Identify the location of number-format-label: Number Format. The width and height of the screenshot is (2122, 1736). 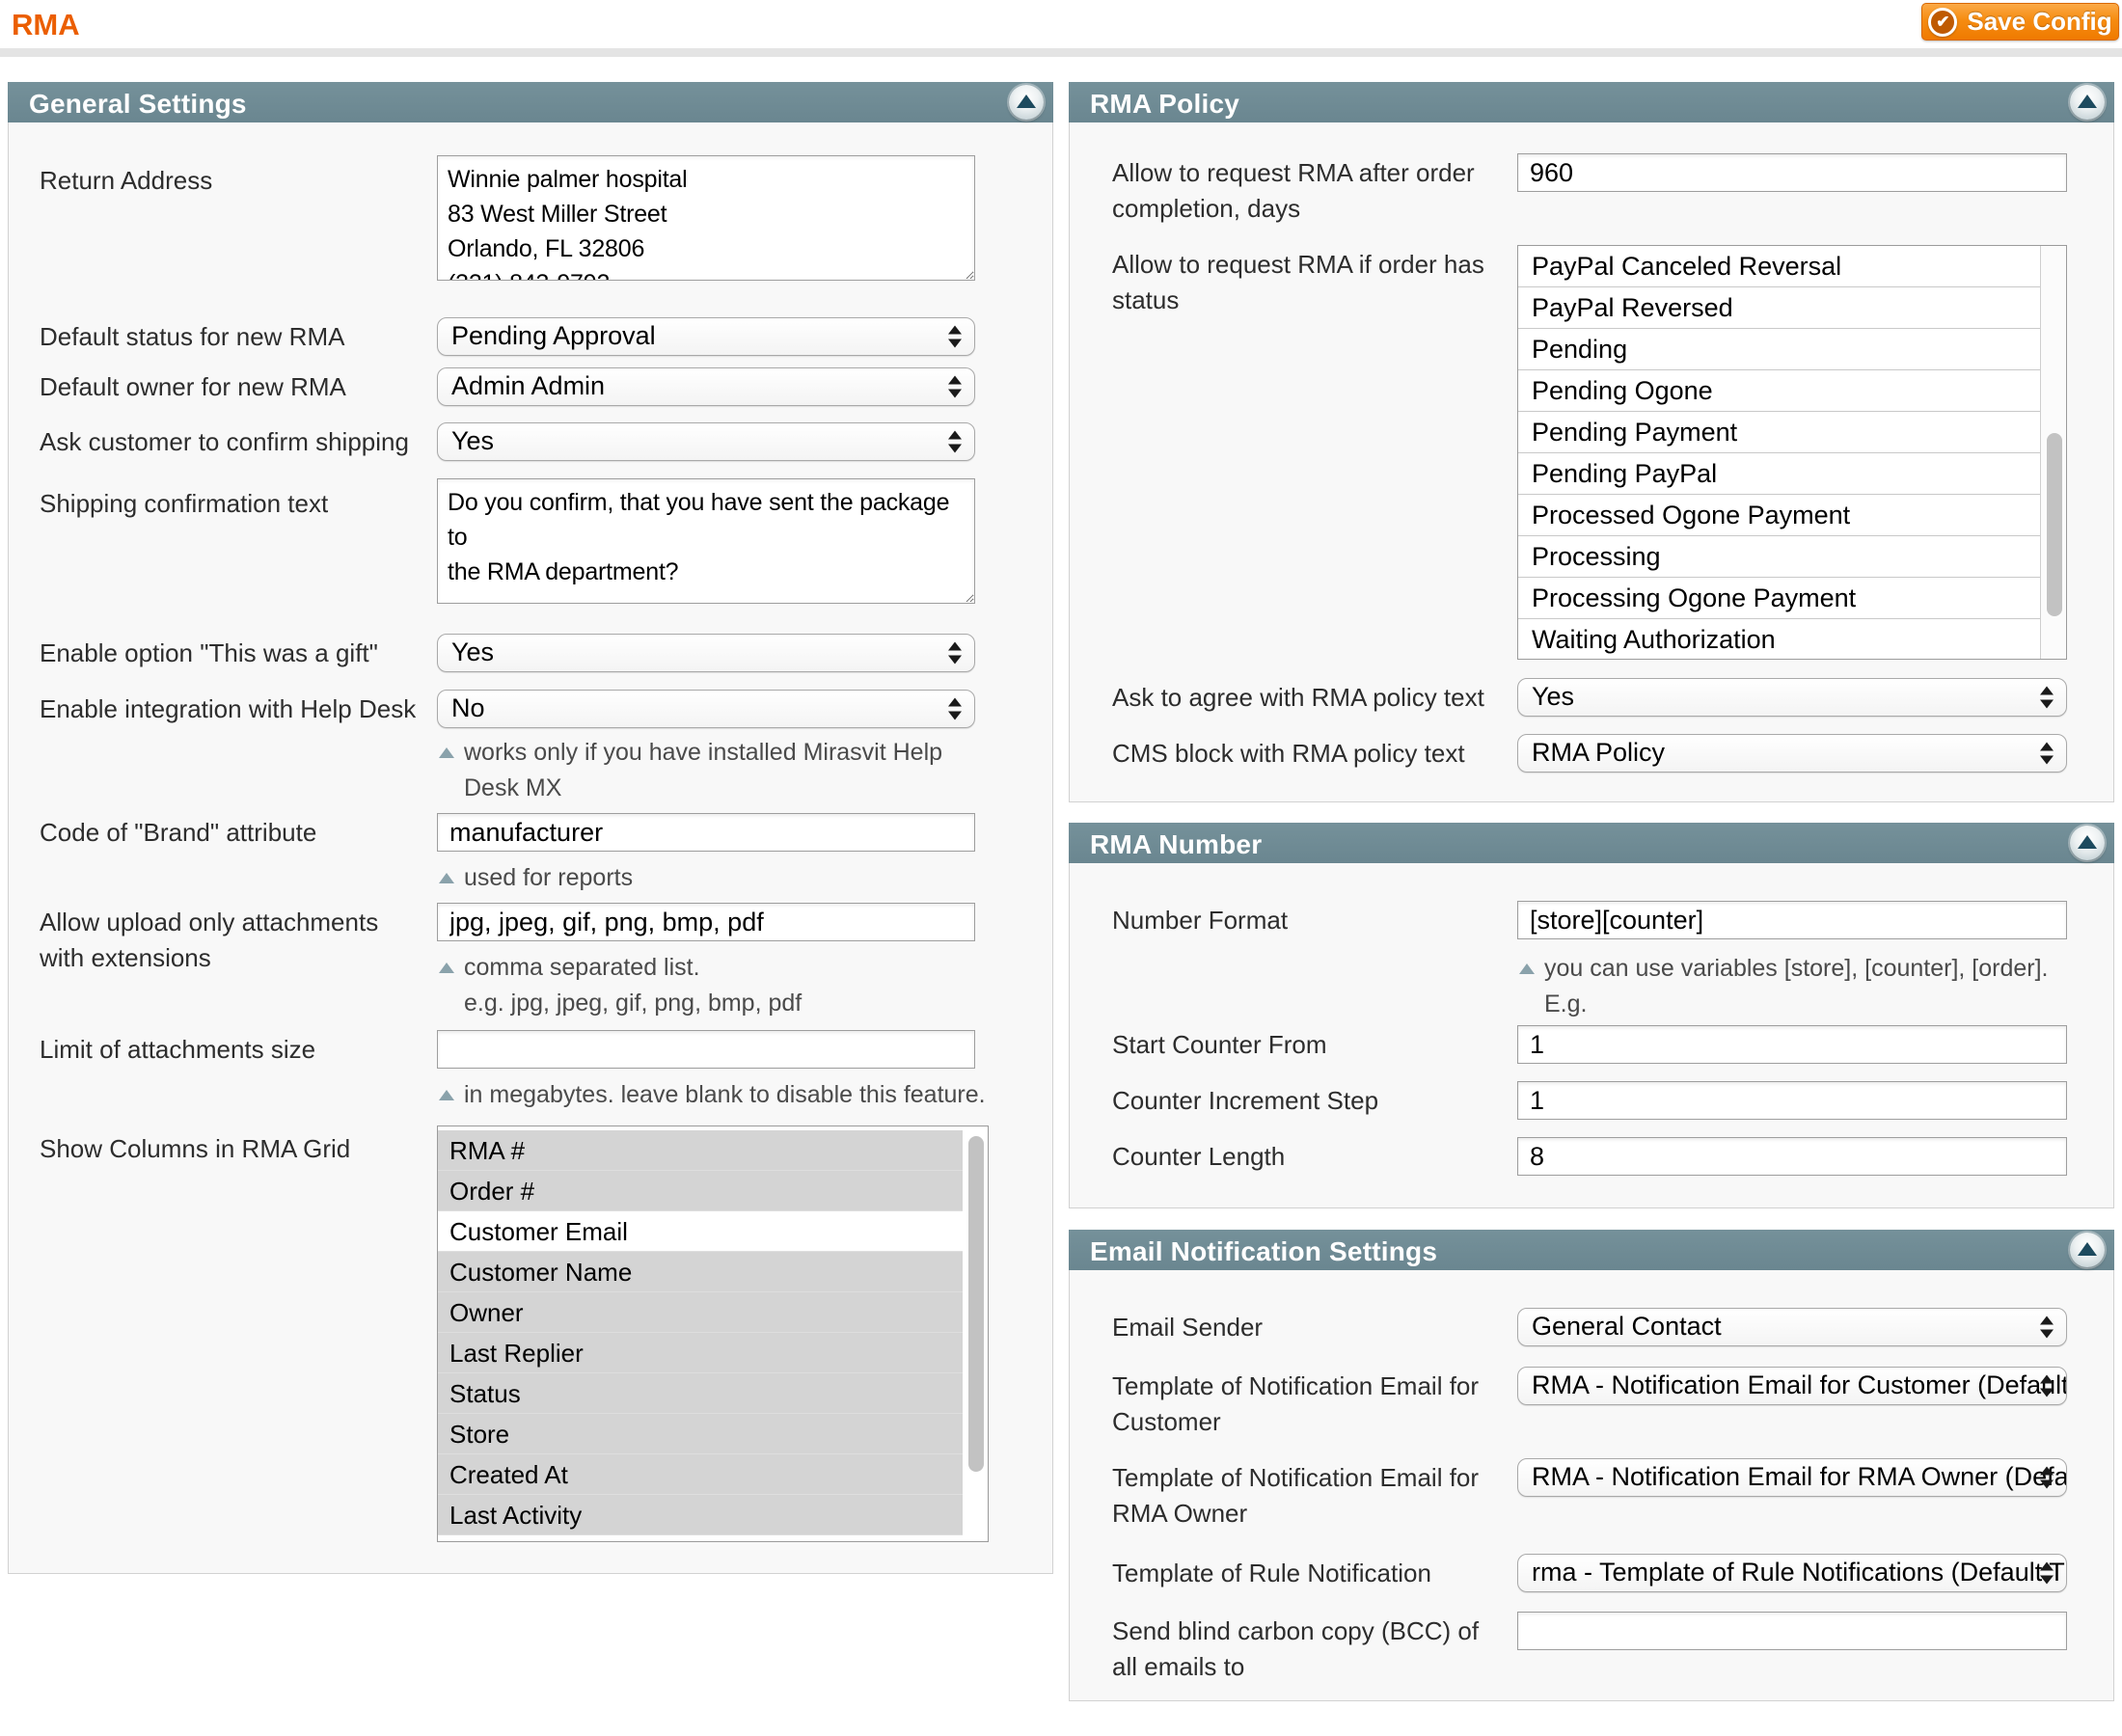
(1201, 920).